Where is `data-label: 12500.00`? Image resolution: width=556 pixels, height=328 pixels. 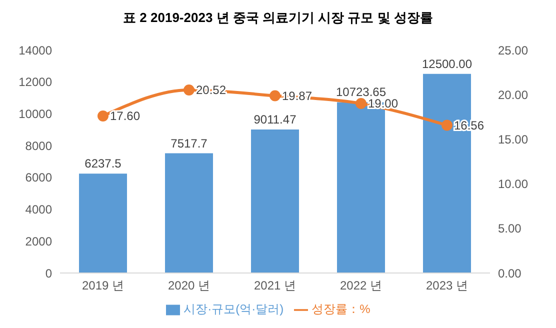 data-label: 12500.00 is located at coordinates (447, 63).